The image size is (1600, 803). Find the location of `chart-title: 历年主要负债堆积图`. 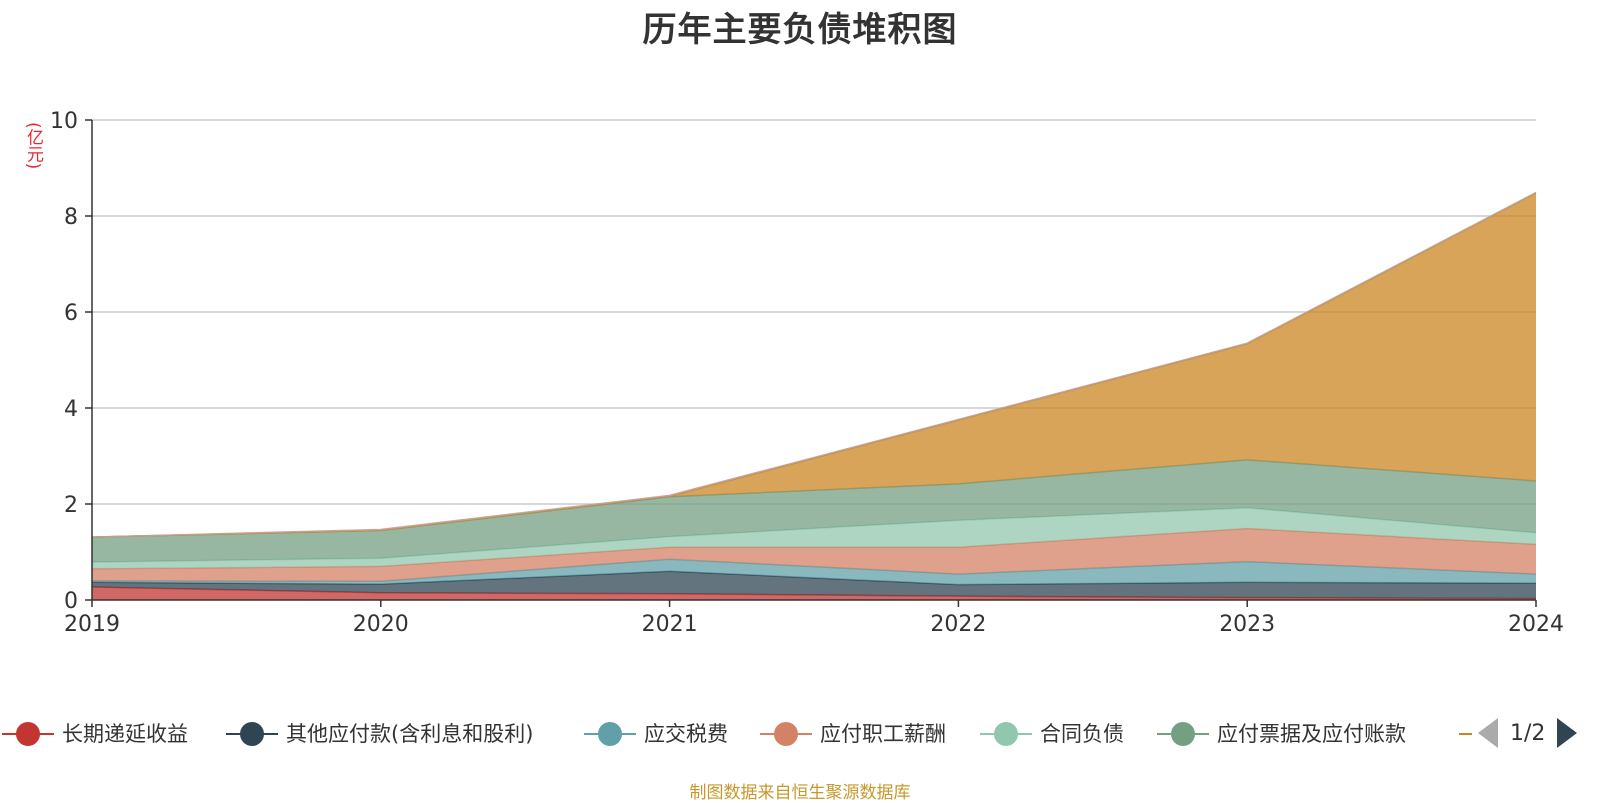

chart-title: 历年主要负债堆积图 is located at coordinates (800, 30).